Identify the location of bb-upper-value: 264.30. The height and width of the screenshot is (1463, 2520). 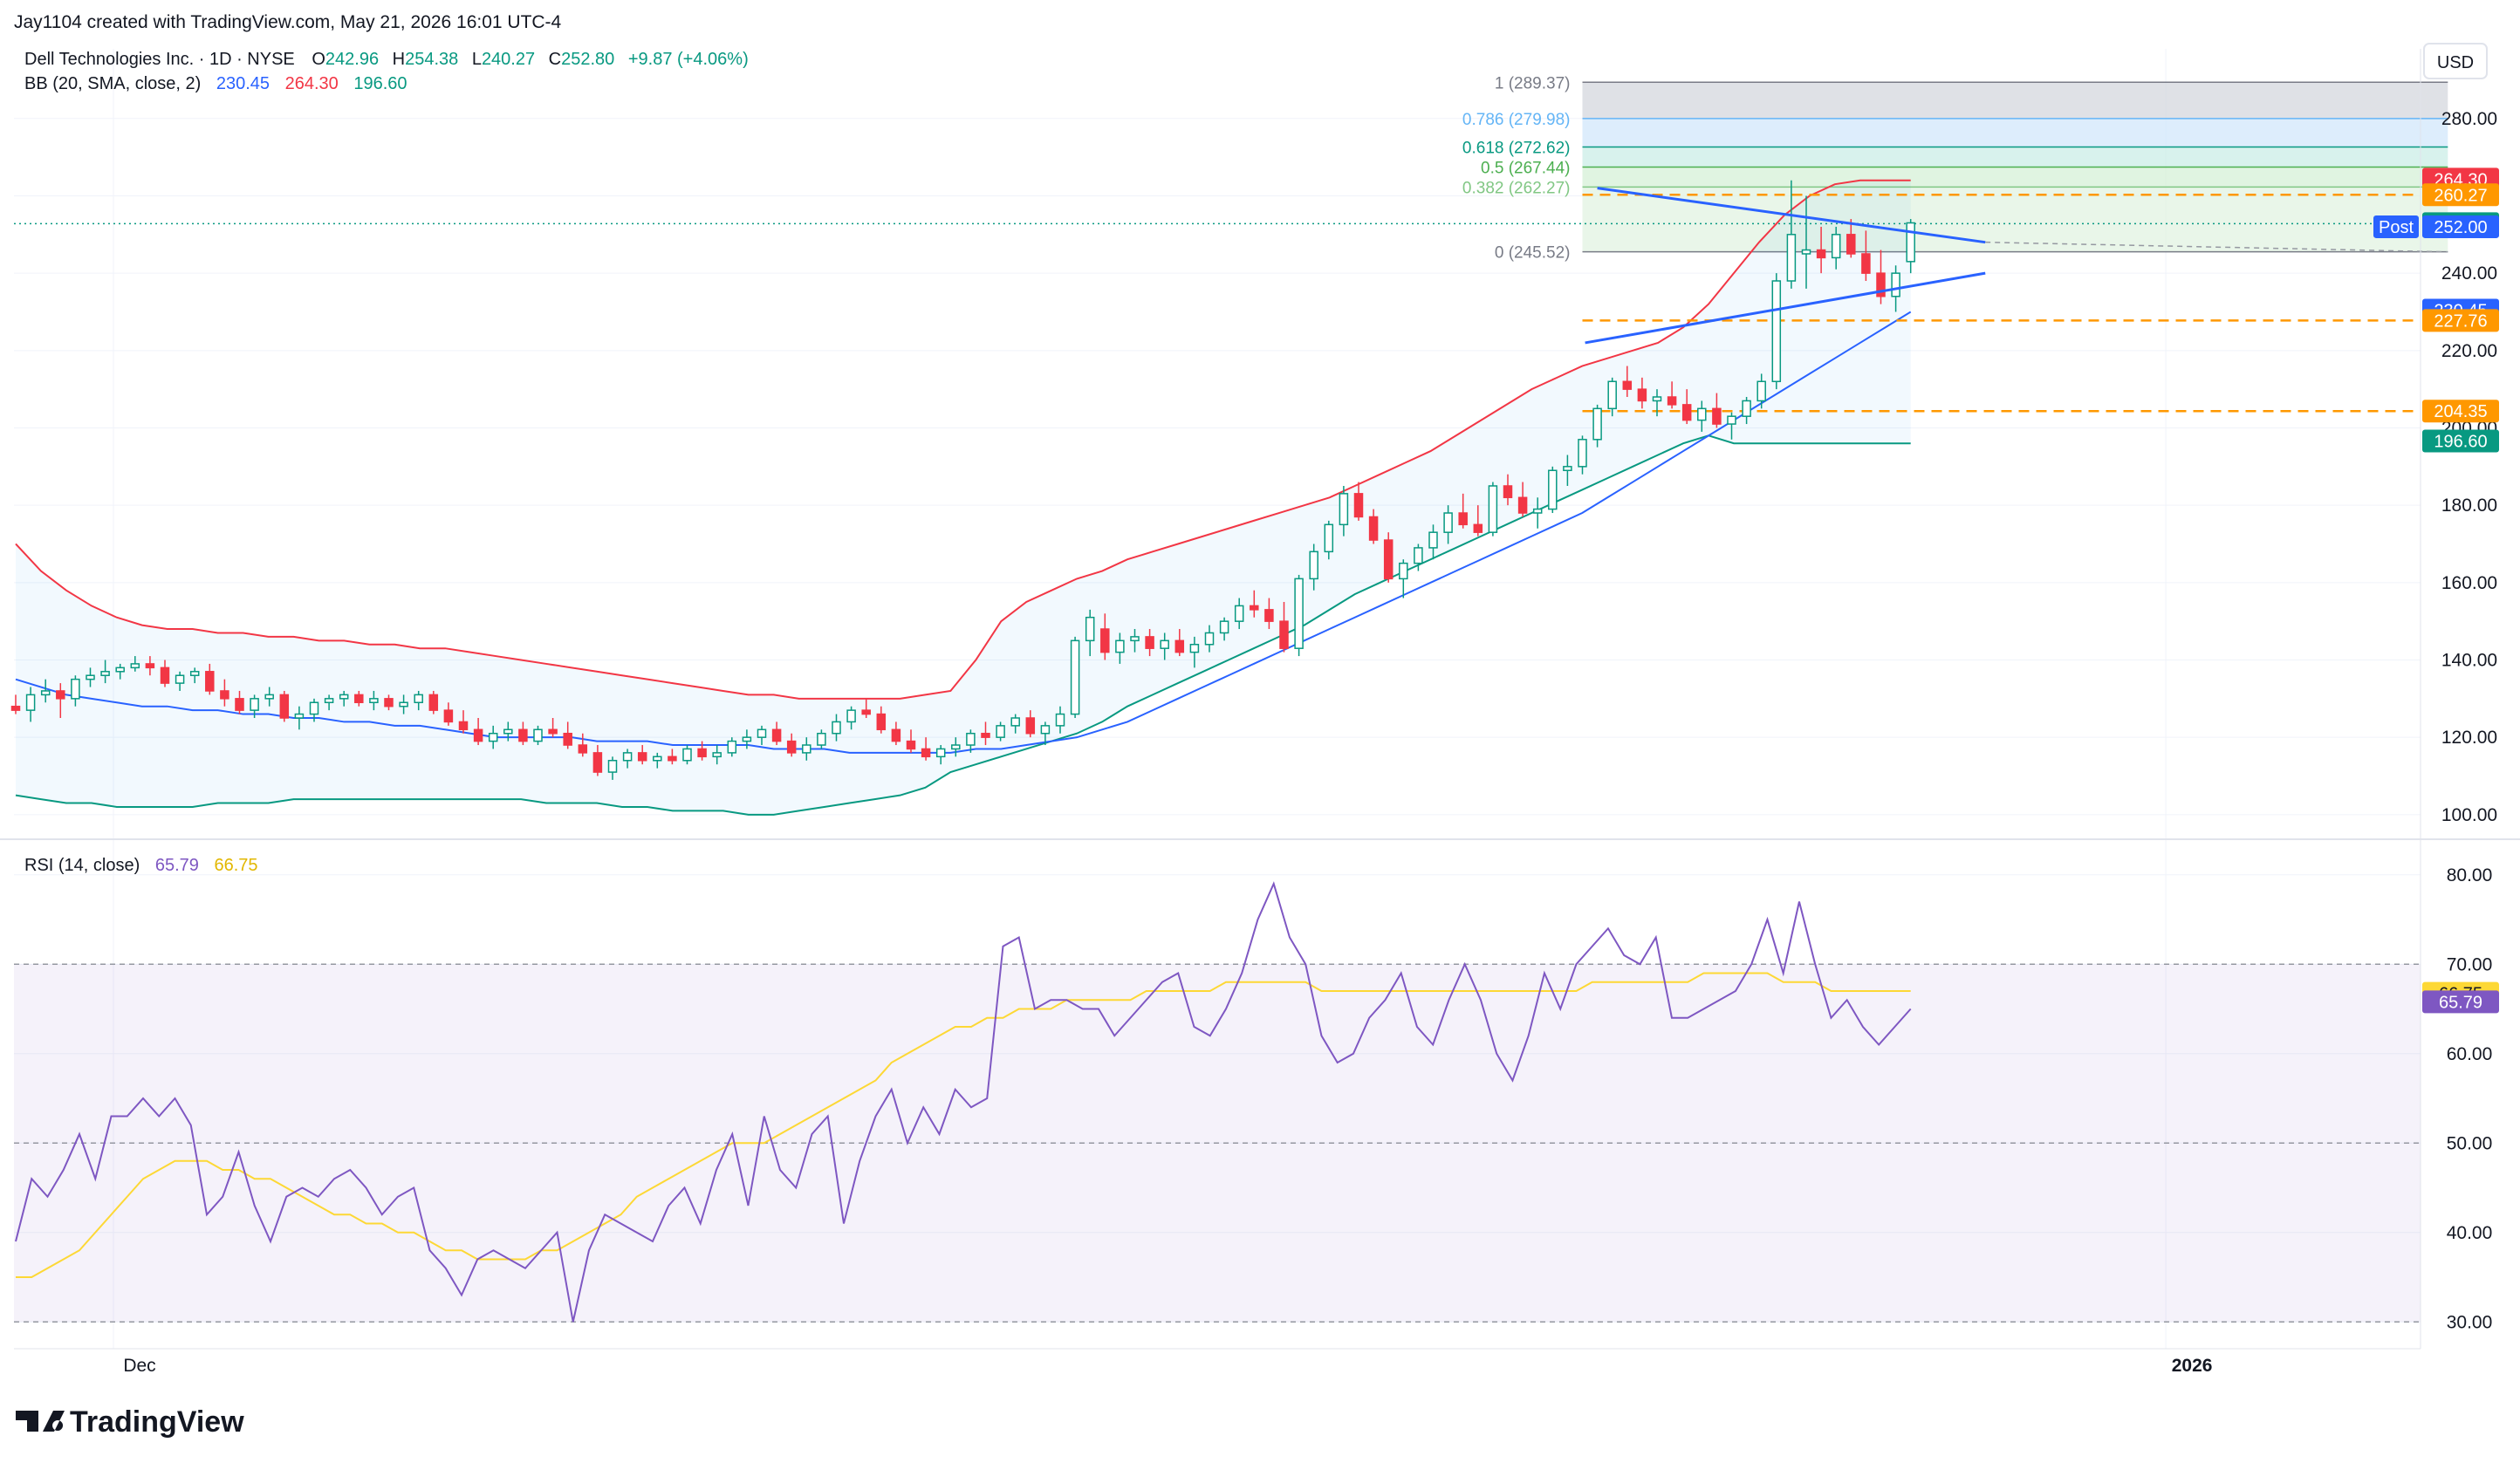
(312, 83).